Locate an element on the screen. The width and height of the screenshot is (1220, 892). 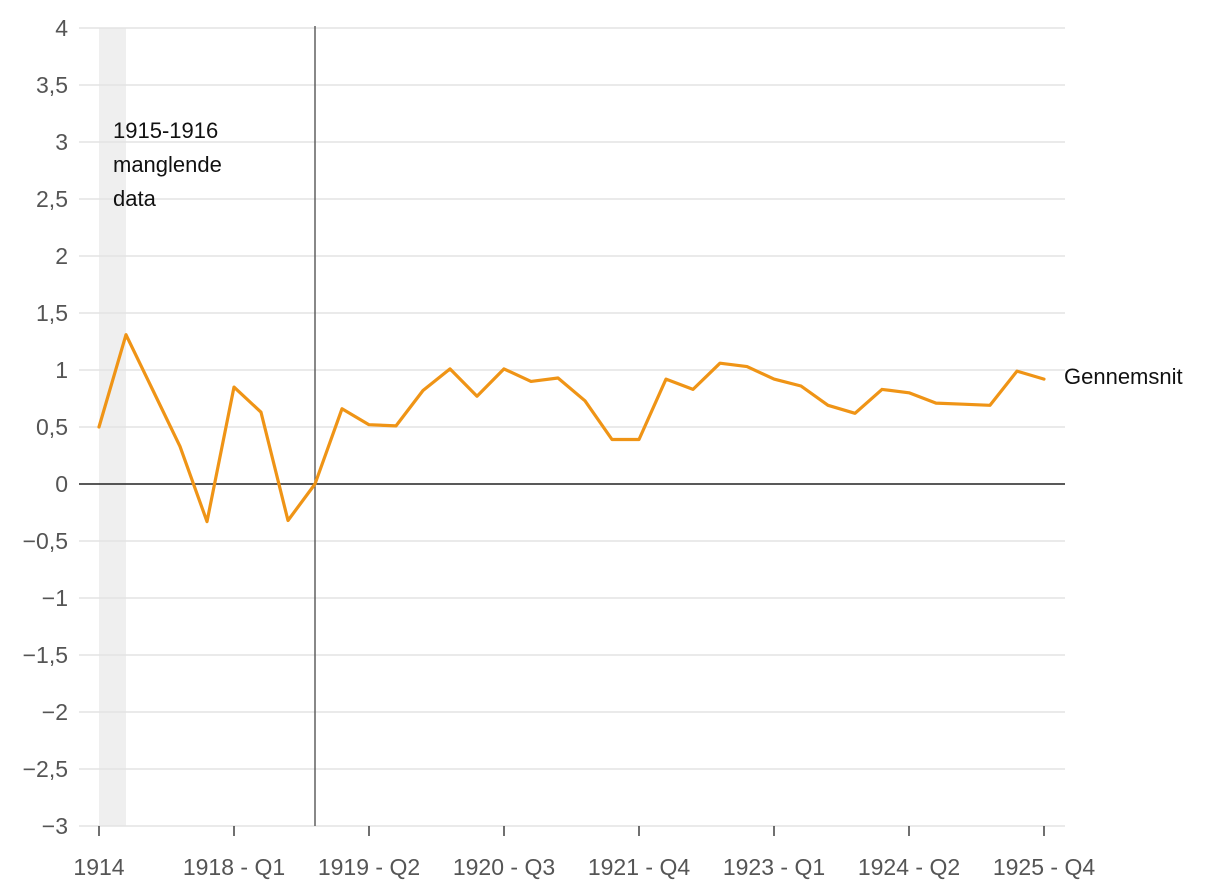
y-tick-label: −0,5 is located at coordinates (45, 541).